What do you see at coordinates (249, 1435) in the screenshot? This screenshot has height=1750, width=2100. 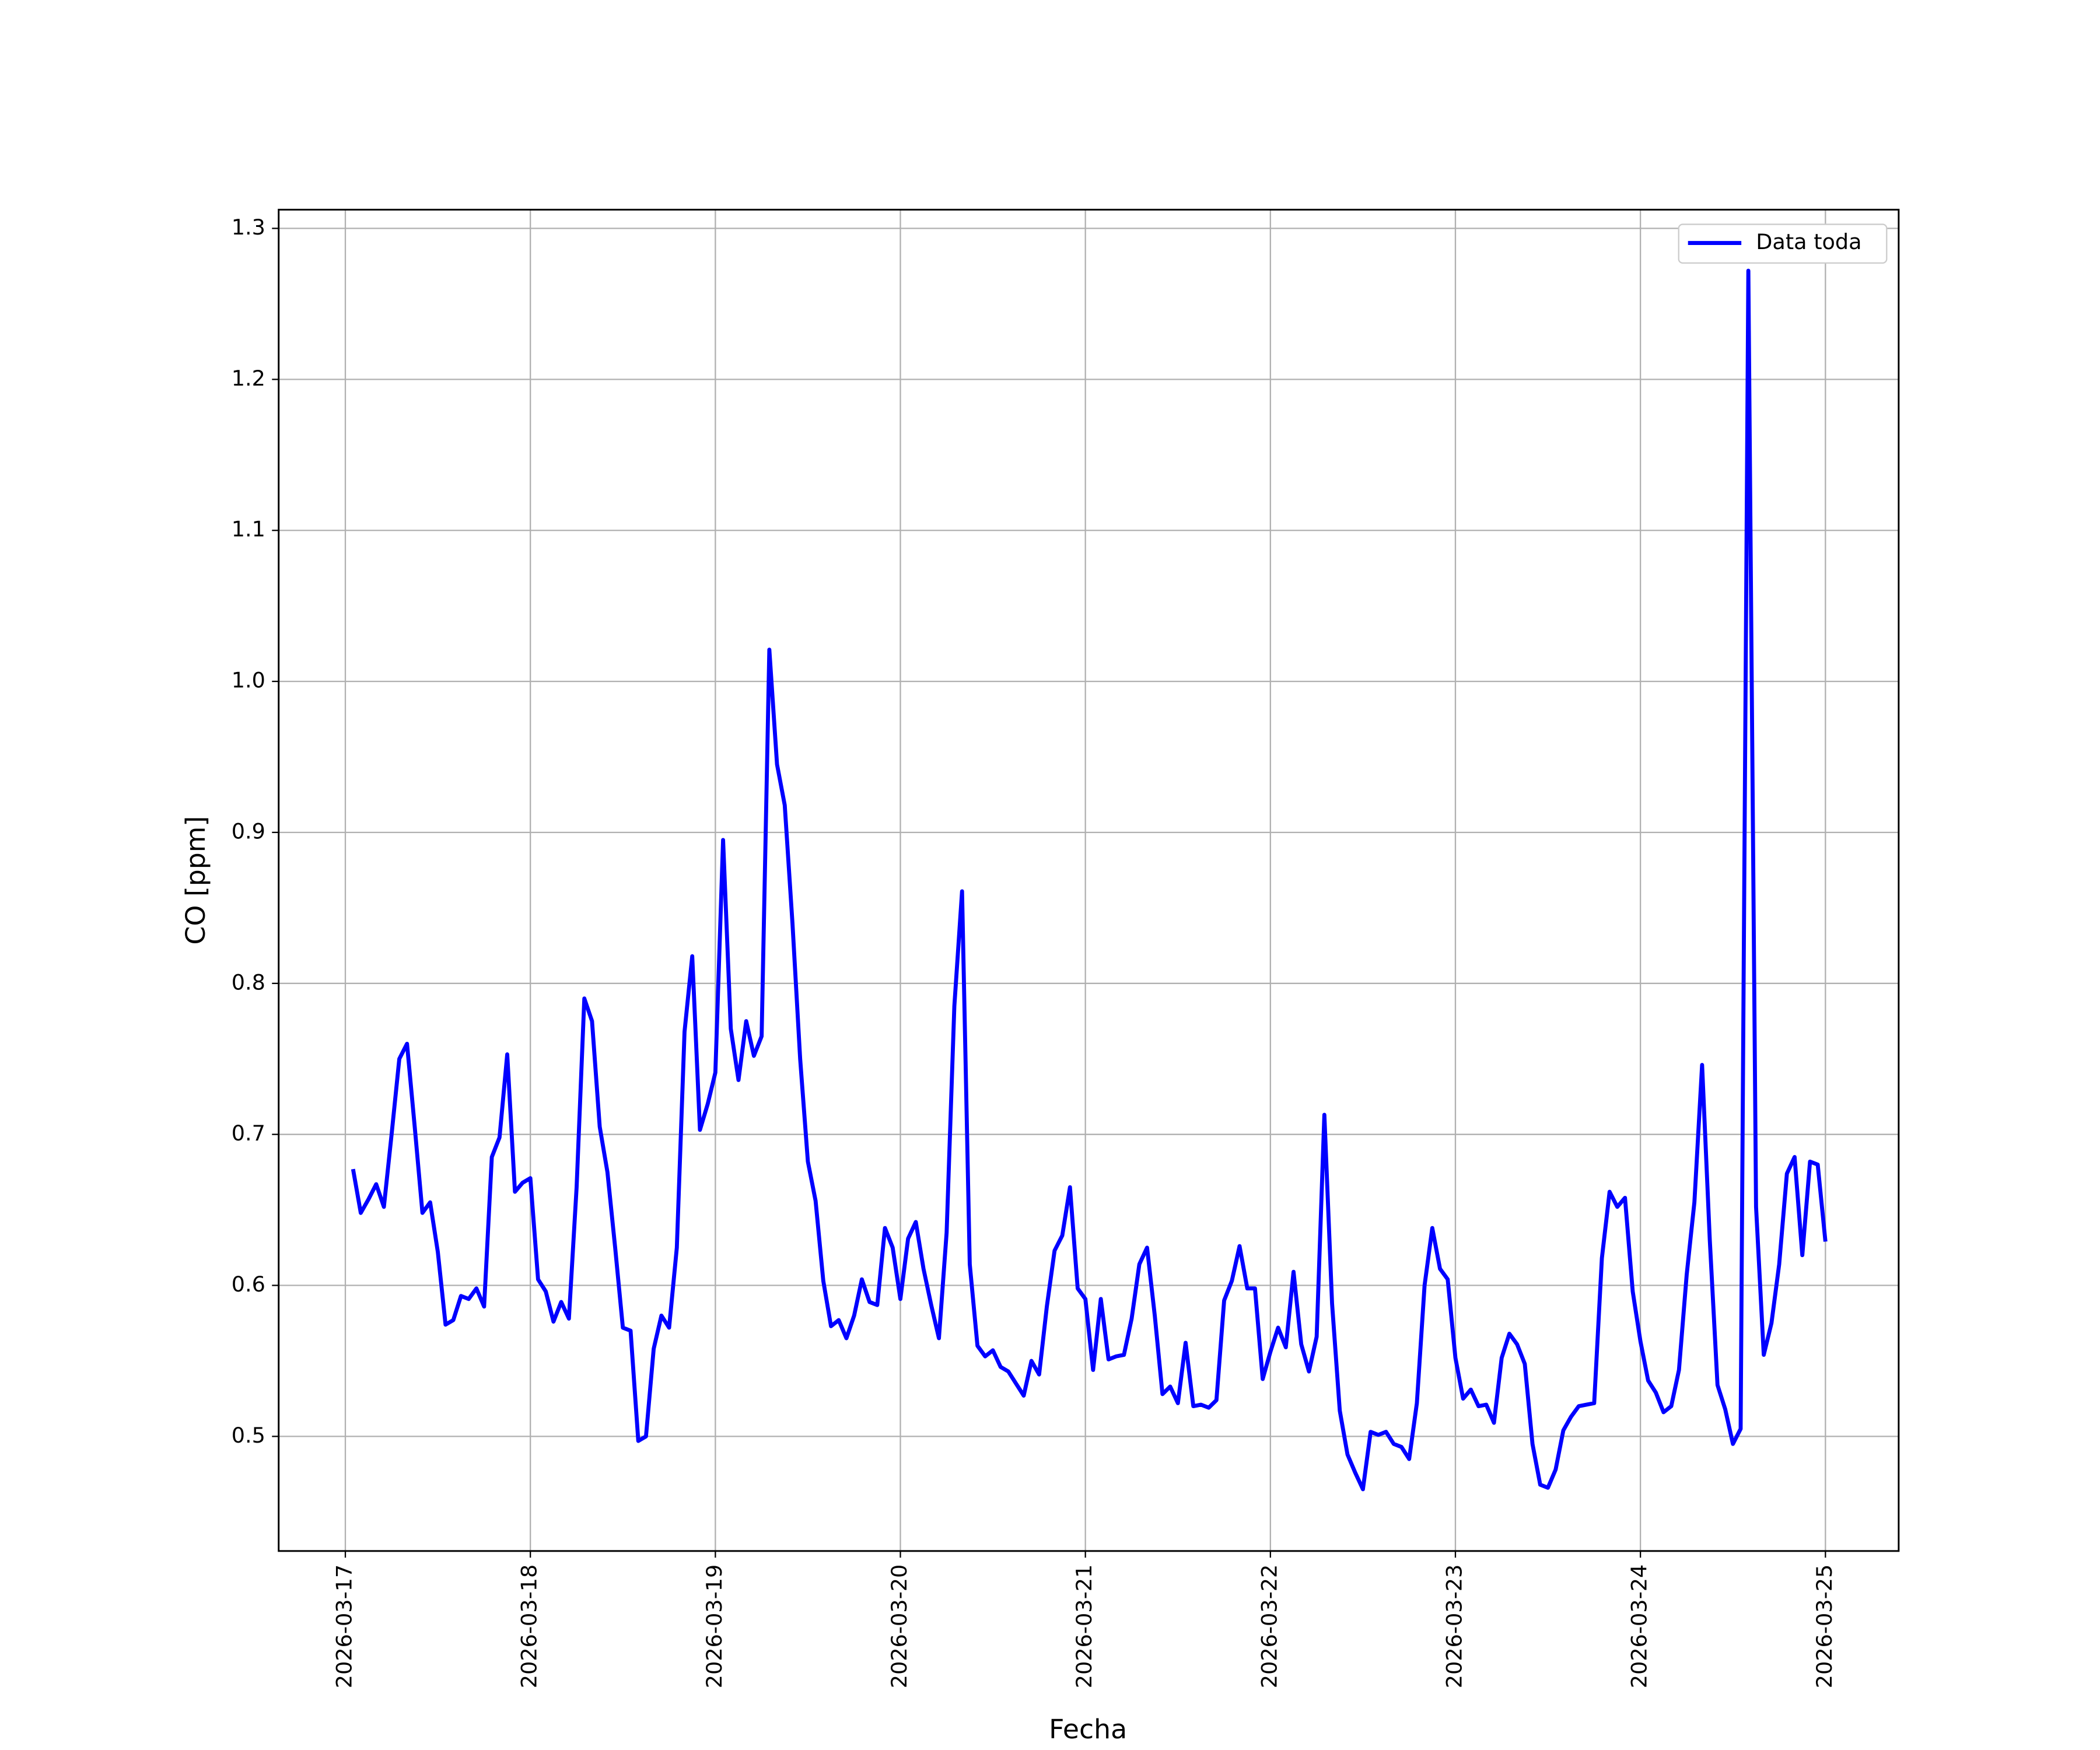 I see `y-tick-label: 0.5` at bounding box center [249, 1435].